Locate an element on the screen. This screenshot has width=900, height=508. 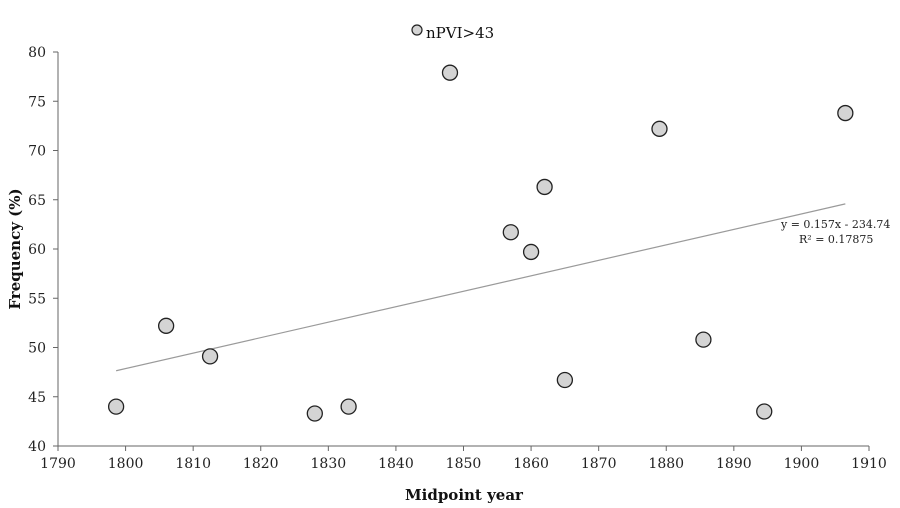
y-ticks: 40 45 50 55 60 65 70 75 80 is located at coordinates (43, 250).